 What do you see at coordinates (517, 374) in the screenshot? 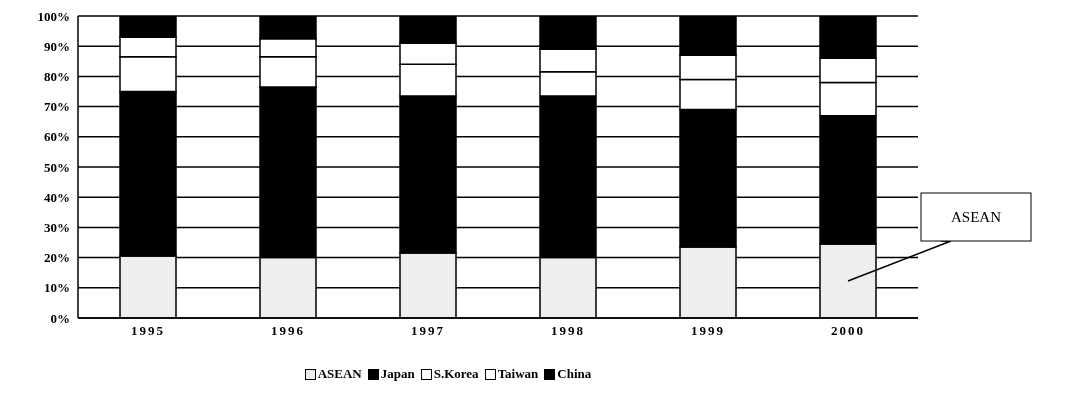
I see `legend-label: Taiwan` at bounding box center [517, 374].